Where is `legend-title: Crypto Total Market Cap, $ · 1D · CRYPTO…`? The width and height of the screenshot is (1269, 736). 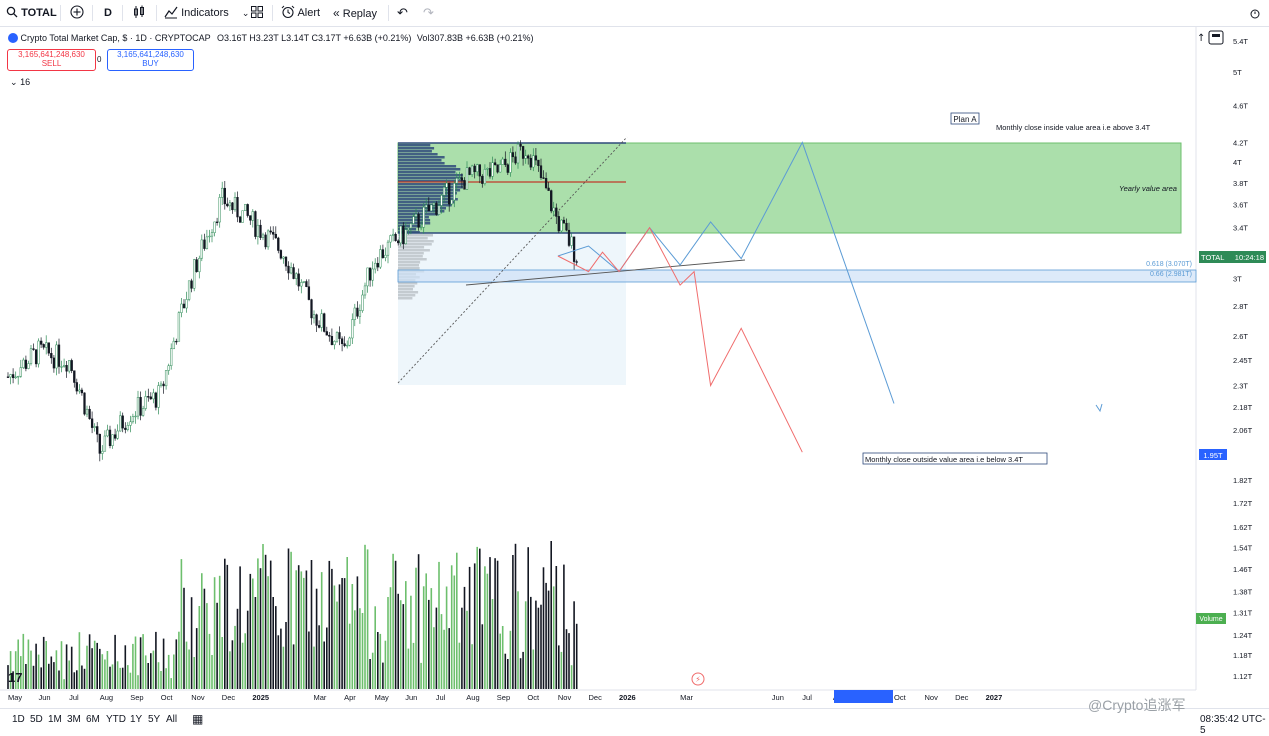 legend-title: Crypto Total Market Cap, $ · 1D · CRYPTO… is located at coordinates (115, 38).